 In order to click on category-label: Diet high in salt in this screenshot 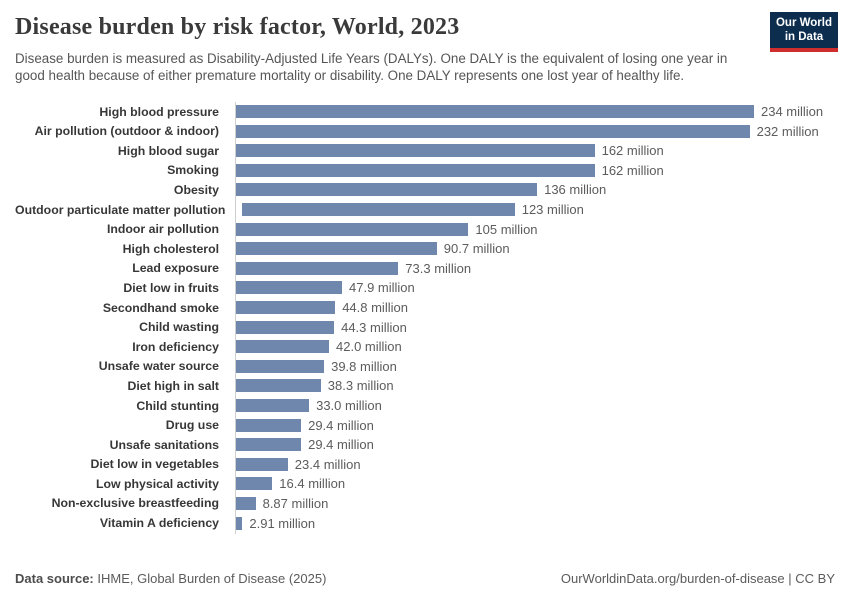, I will do `click(173, 385)`.